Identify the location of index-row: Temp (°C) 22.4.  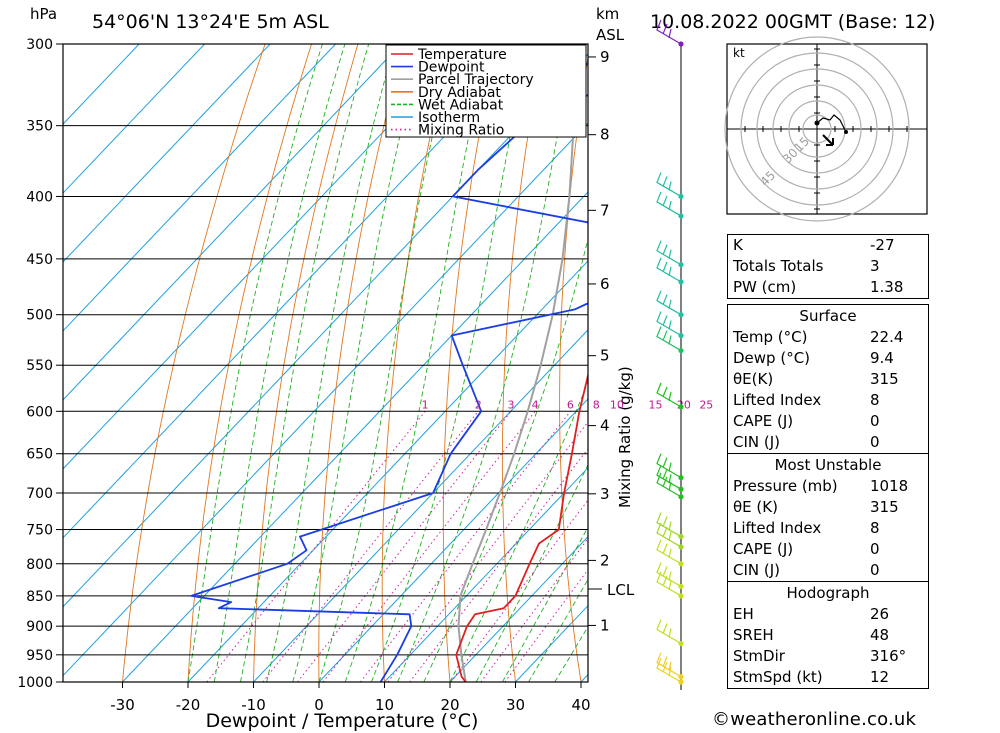
(828, 337).